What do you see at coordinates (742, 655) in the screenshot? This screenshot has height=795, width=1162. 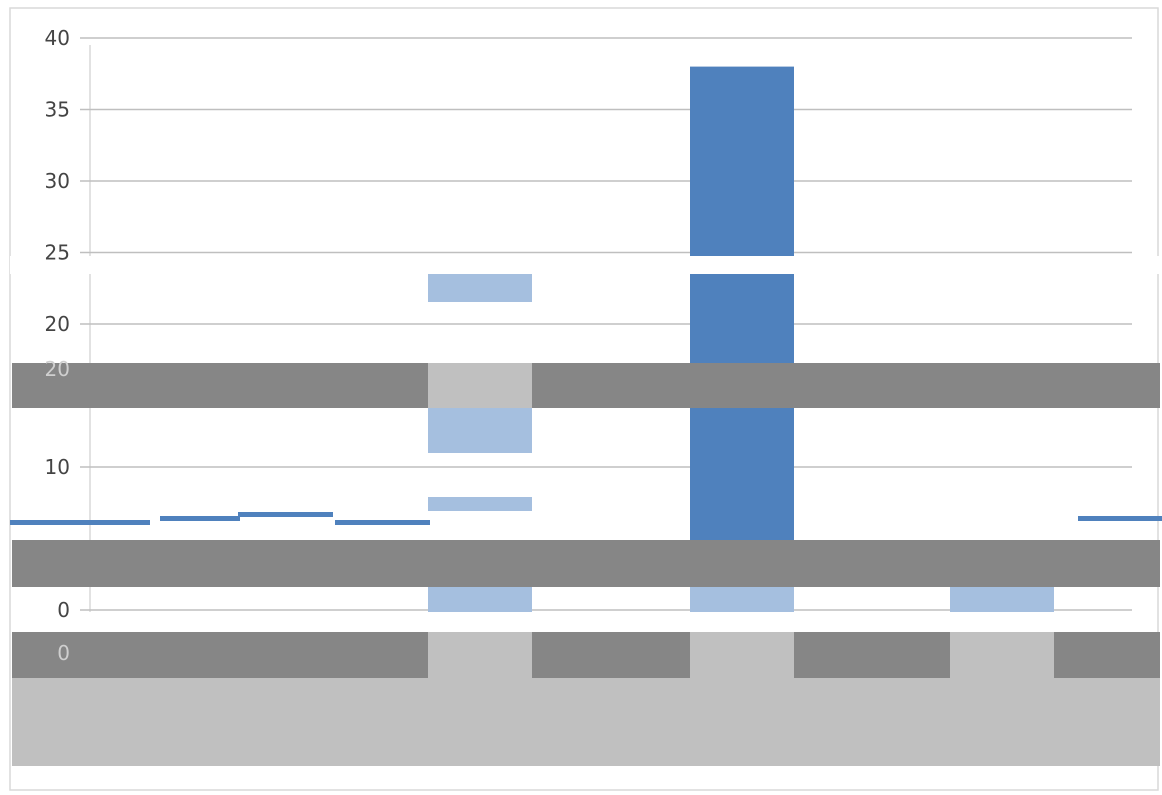 I see `overlay-band-3-bar-b` at bounding box center [742, 655].